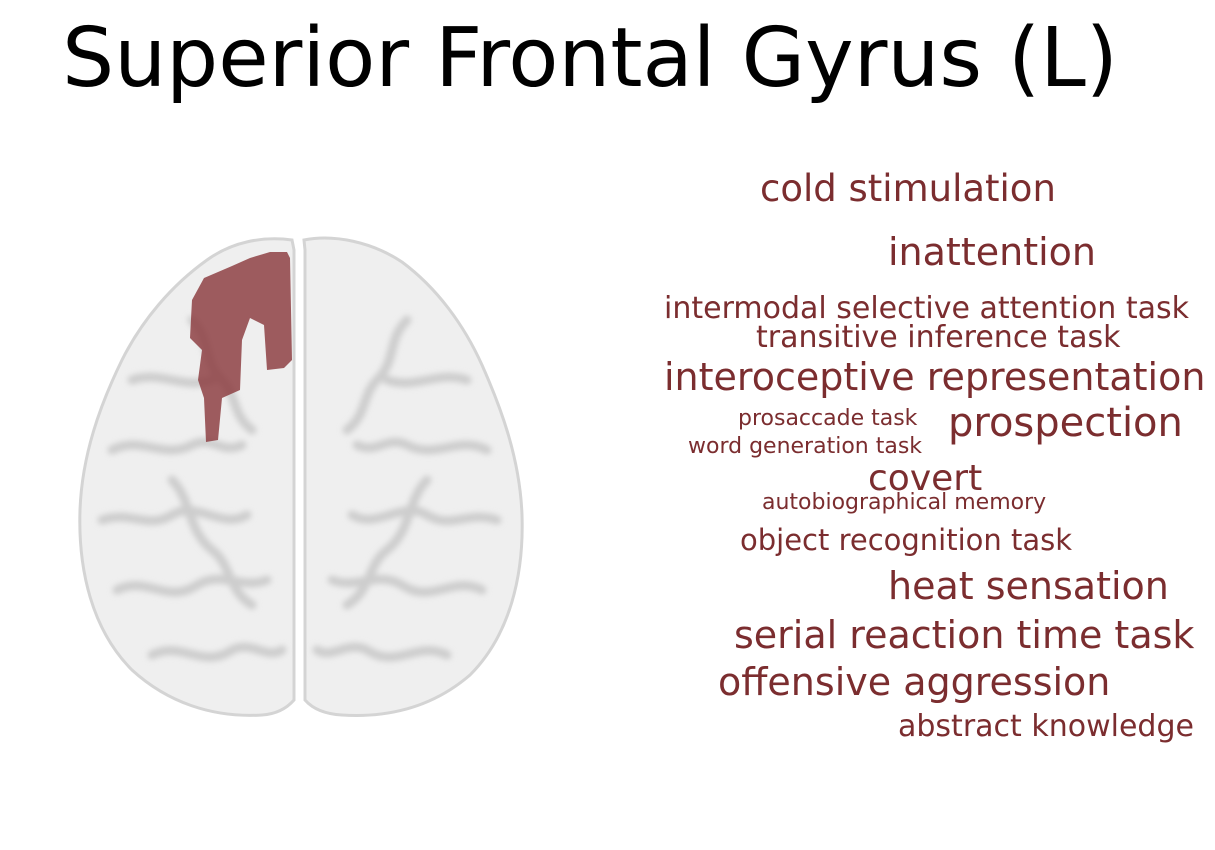 The height and width of the screenshot is (850, 1215). Describe the element at coordinates (926, 308) in the screenshot. I see `term-intermodal-selective-attention-task: intermodal selective attention task` at that location.